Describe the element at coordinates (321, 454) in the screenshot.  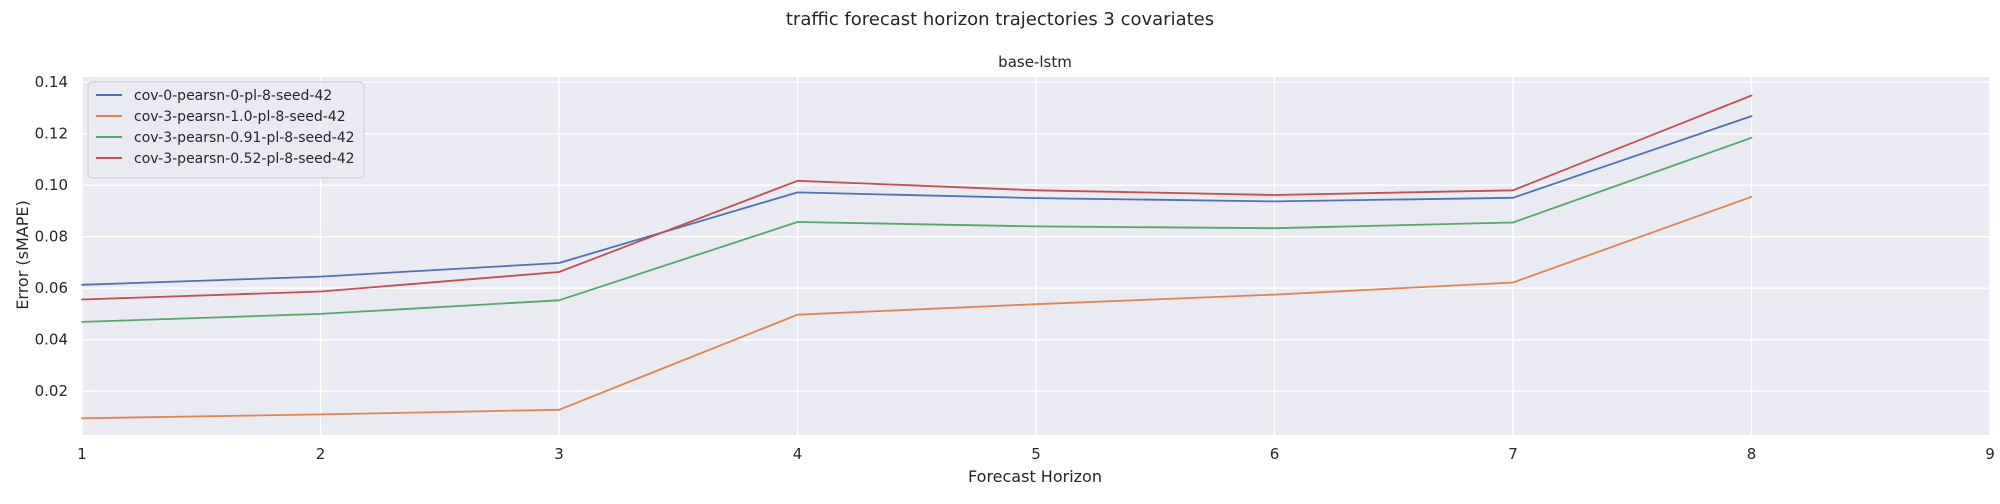
I see `x-tick-label: 2` at that location.